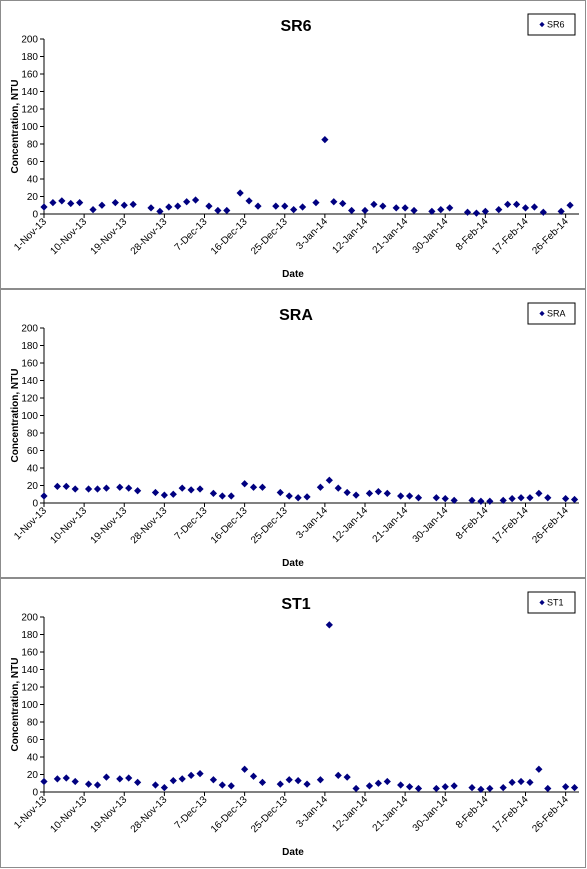  What do you see at coordinates (391, 814) in the screenshot?
I see `x-tick-label: 21-Jan-14` at bounding box center [391, 814].